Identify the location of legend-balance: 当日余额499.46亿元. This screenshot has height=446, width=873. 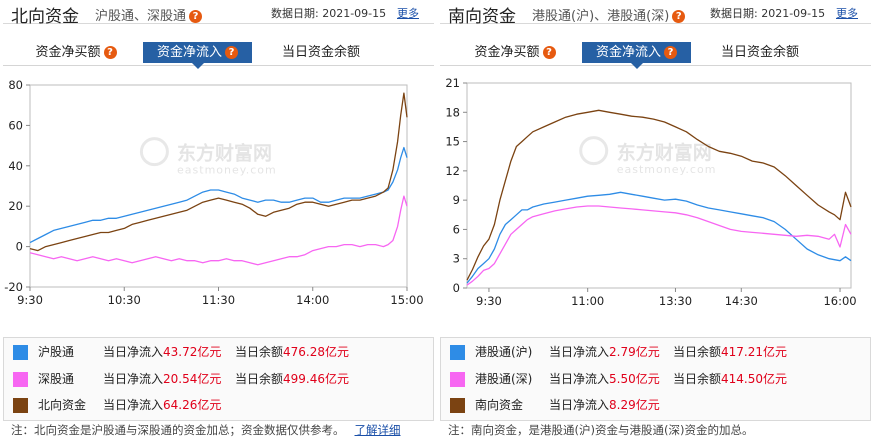
(292, 379).